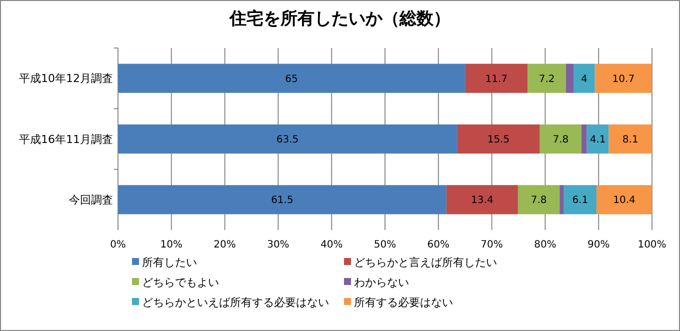 The width and height of the screenshot is (680, 331). I want to click on x-tick-label: 20%, so click(225, 245).